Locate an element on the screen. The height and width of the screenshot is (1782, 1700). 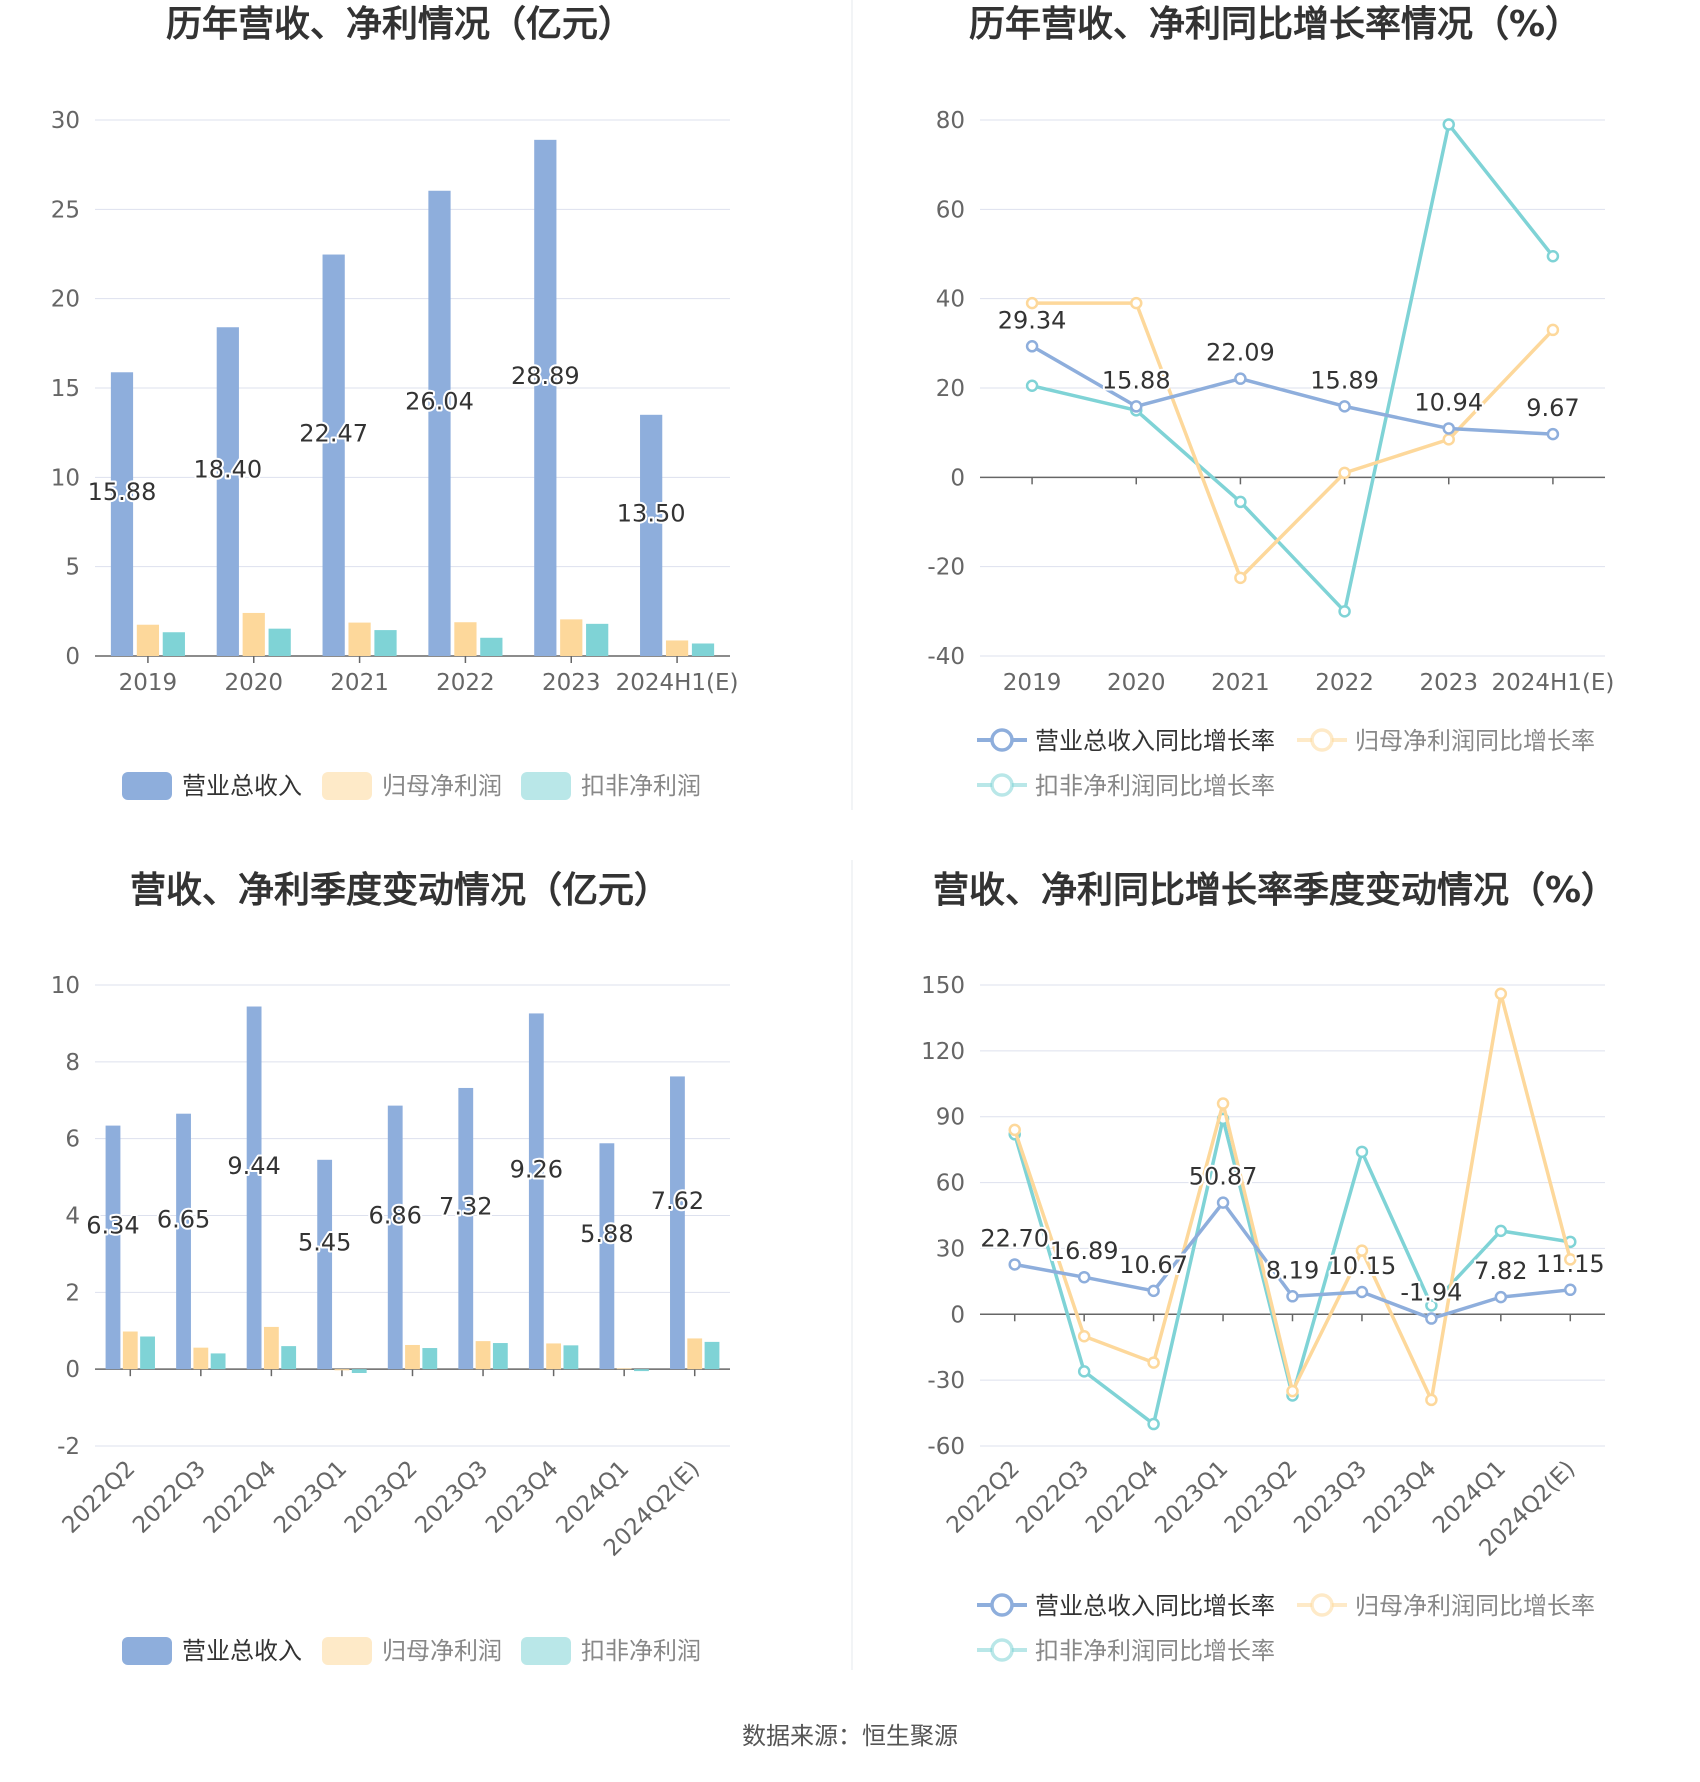
chart-title: 历年营收、净利同比增长率情况（%） is located at coordinates (1275, 24).